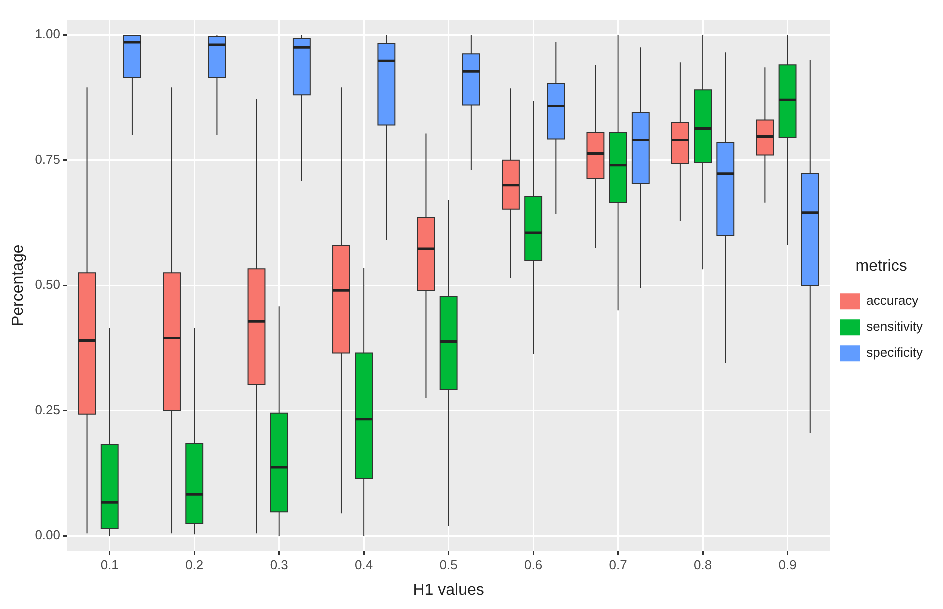 Image resolution: width=943 pixels, height=609 pixels. I want to click on y-tick-label: 0.00, so click(47, 535).